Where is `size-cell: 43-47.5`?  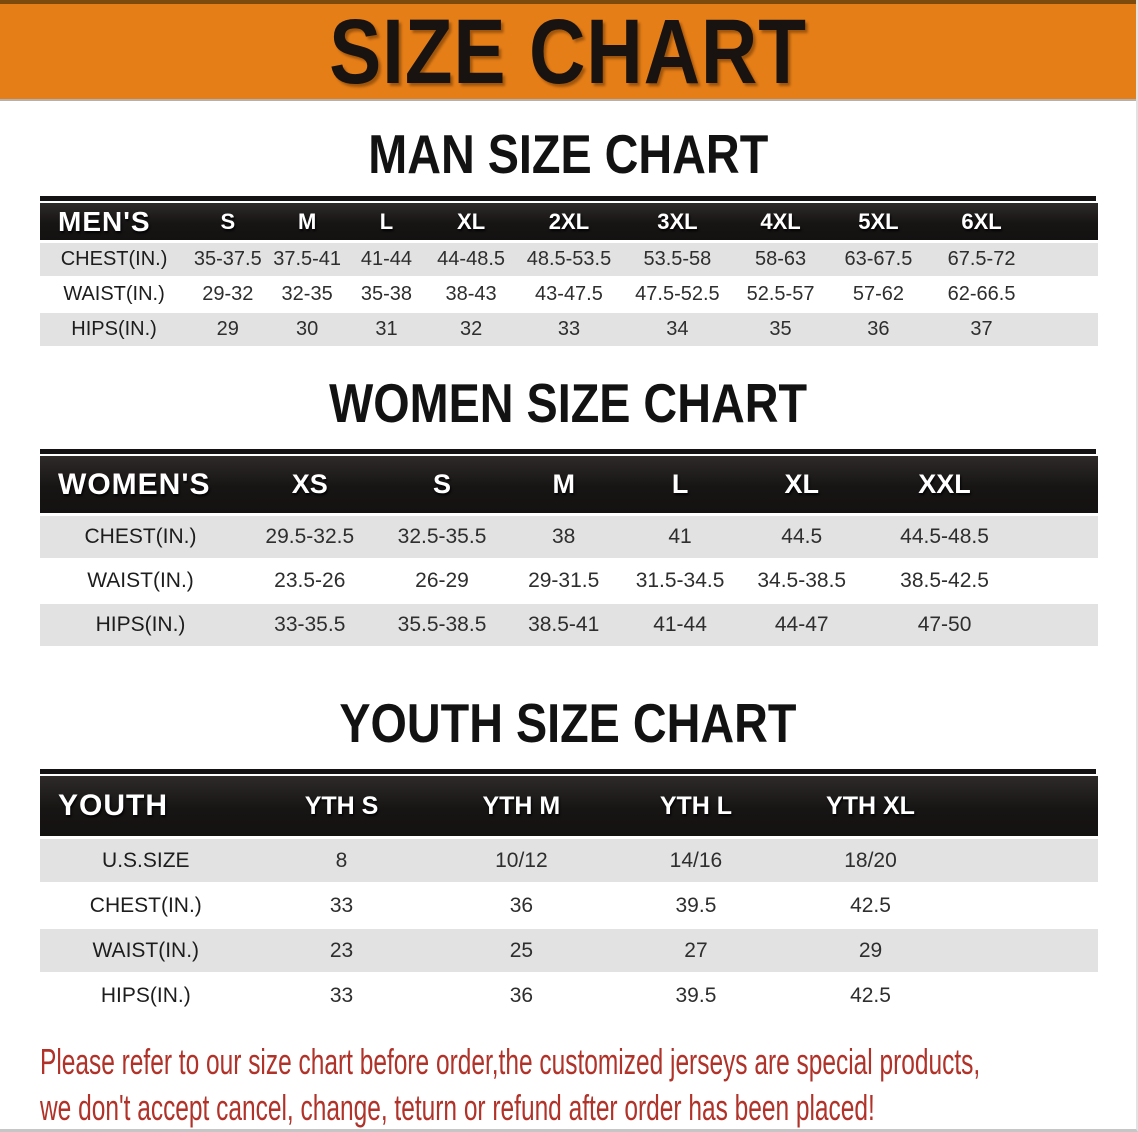 size-cell: 43-47.5 is located at coordinates (569, 295).